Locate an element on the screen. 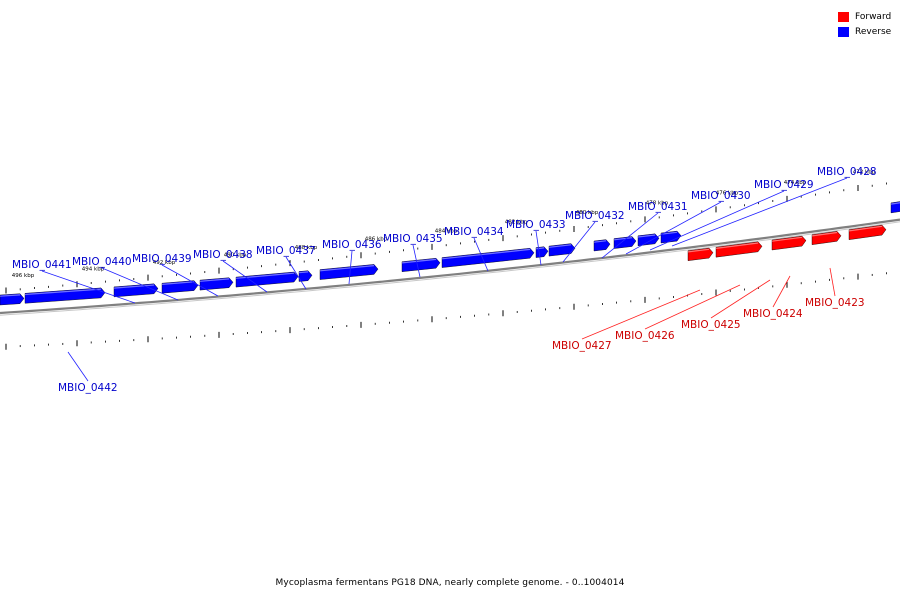 This screenshot has height=600, width=900. gene-label-mbio_0435: MBIO_0435 is located at coordinates (413, 239).